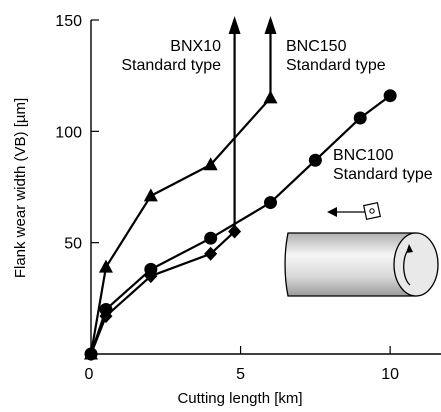 The height and width of the screenshot is (412, 441). I want to click on x-tick-label: 0, so click(89, 374).